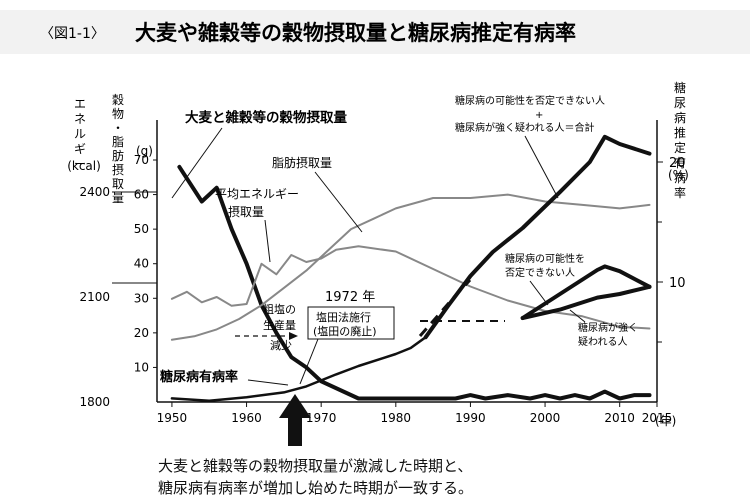  I want to click on emphasis-arrow-icon, so click(295, 420).